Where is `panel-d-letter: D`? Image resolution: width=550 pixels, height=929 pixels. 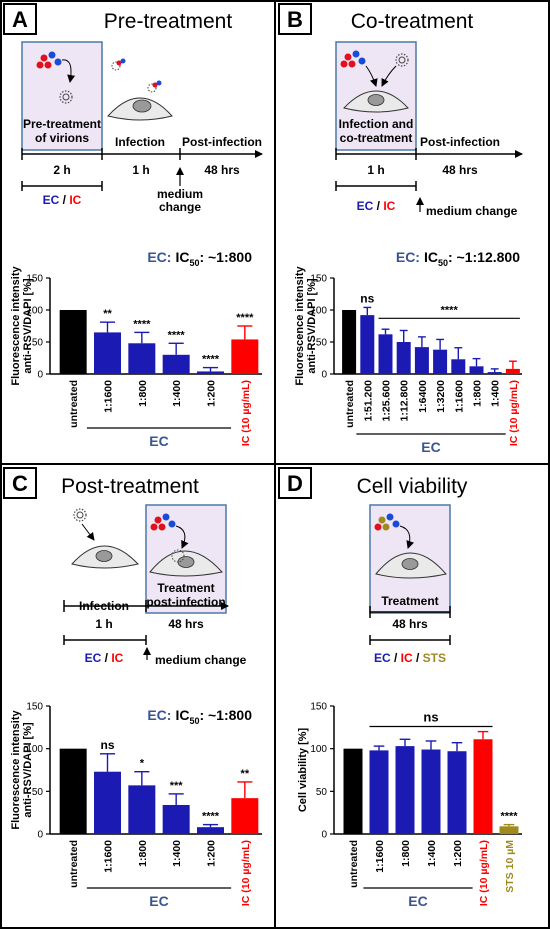
panel-d-letter: D is located at coordinates (295, 483).